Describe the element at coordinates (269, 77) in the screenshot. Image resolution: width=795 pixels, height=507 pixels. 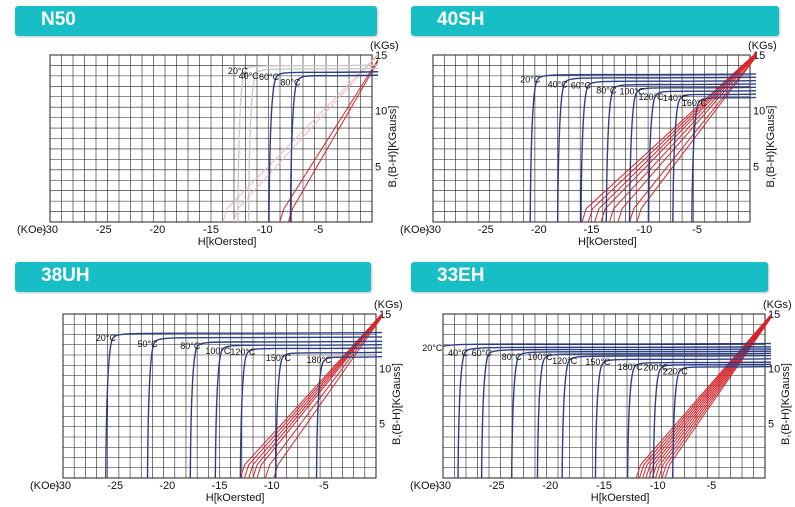
I see `series-label: 60°C` at that location.